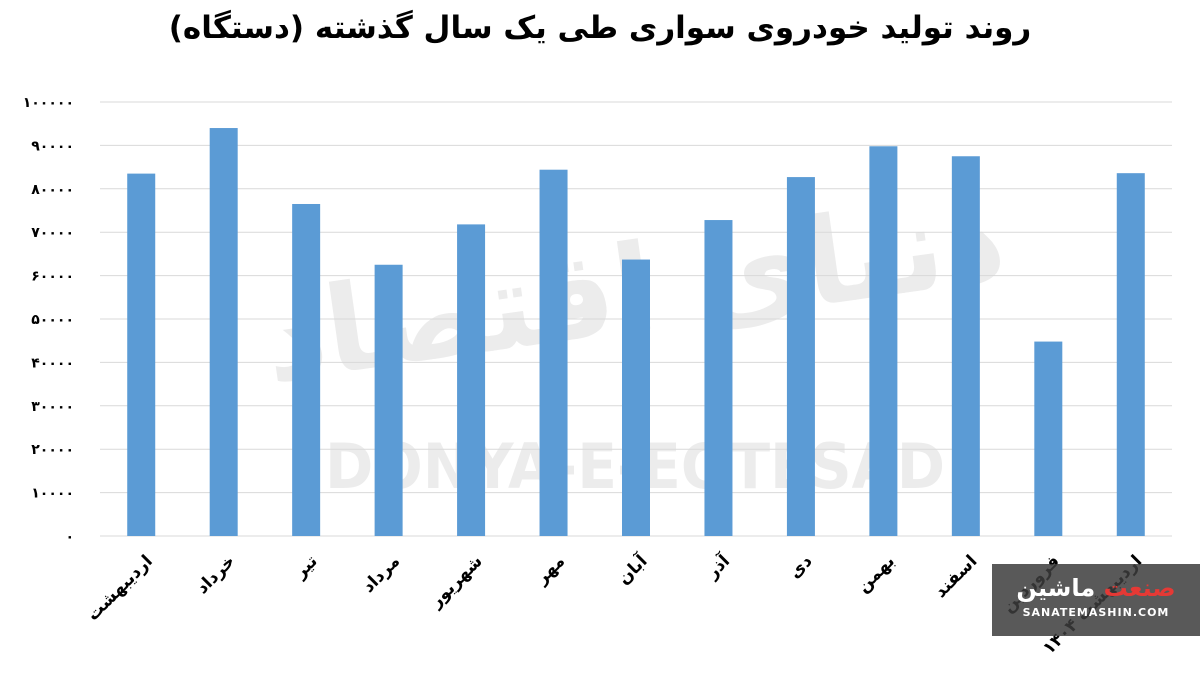  What do you see at coordinates (52, 146) in the screenshot?
I see `y-tick-label: ۹۰۰۰۰` at bounding box center [52, 146].